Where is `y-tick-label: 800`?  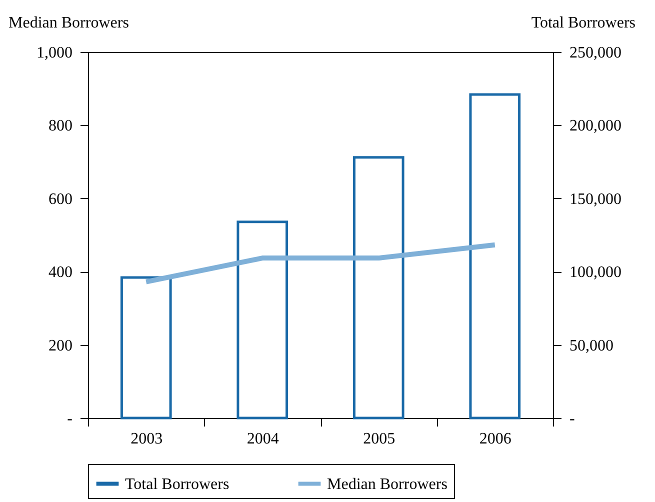
y-tick-label: 800 is located at coordinates (60, 126).